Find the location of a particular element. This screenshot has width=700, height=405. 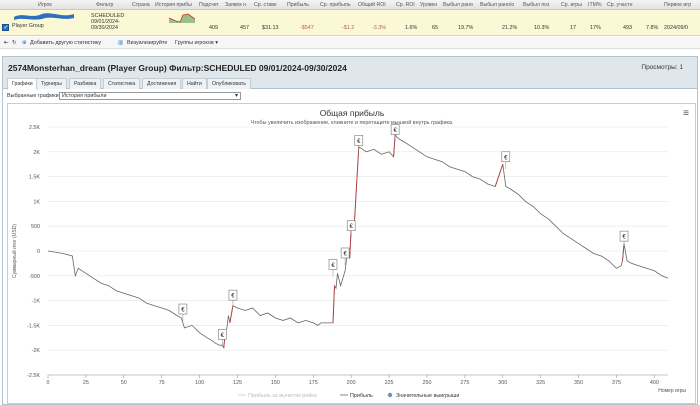

player-groups-menu: Группы игроков ▾ is located at coordinates (196, 43).